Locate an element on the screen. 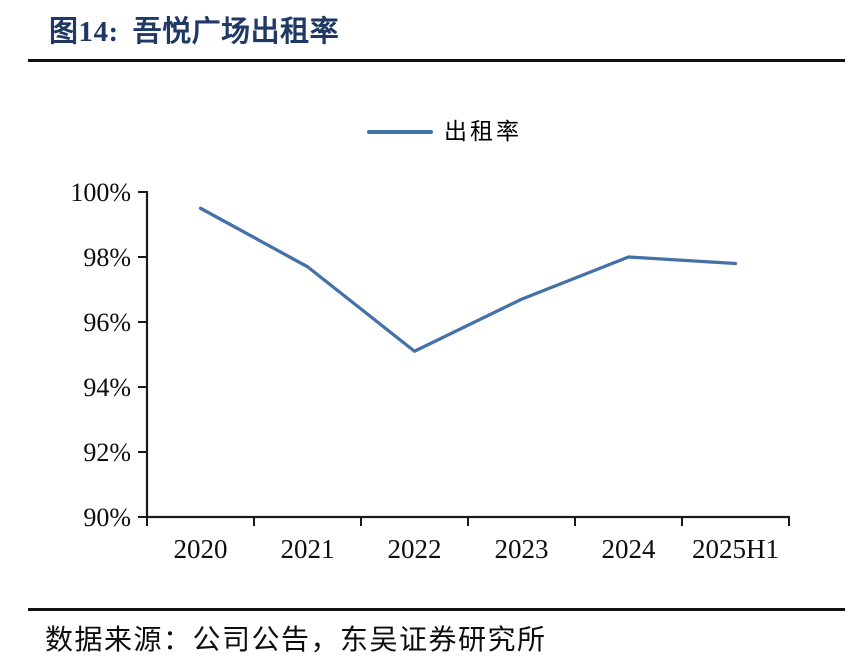  y-axis-label: 100% is located at coordinates (100, 192).